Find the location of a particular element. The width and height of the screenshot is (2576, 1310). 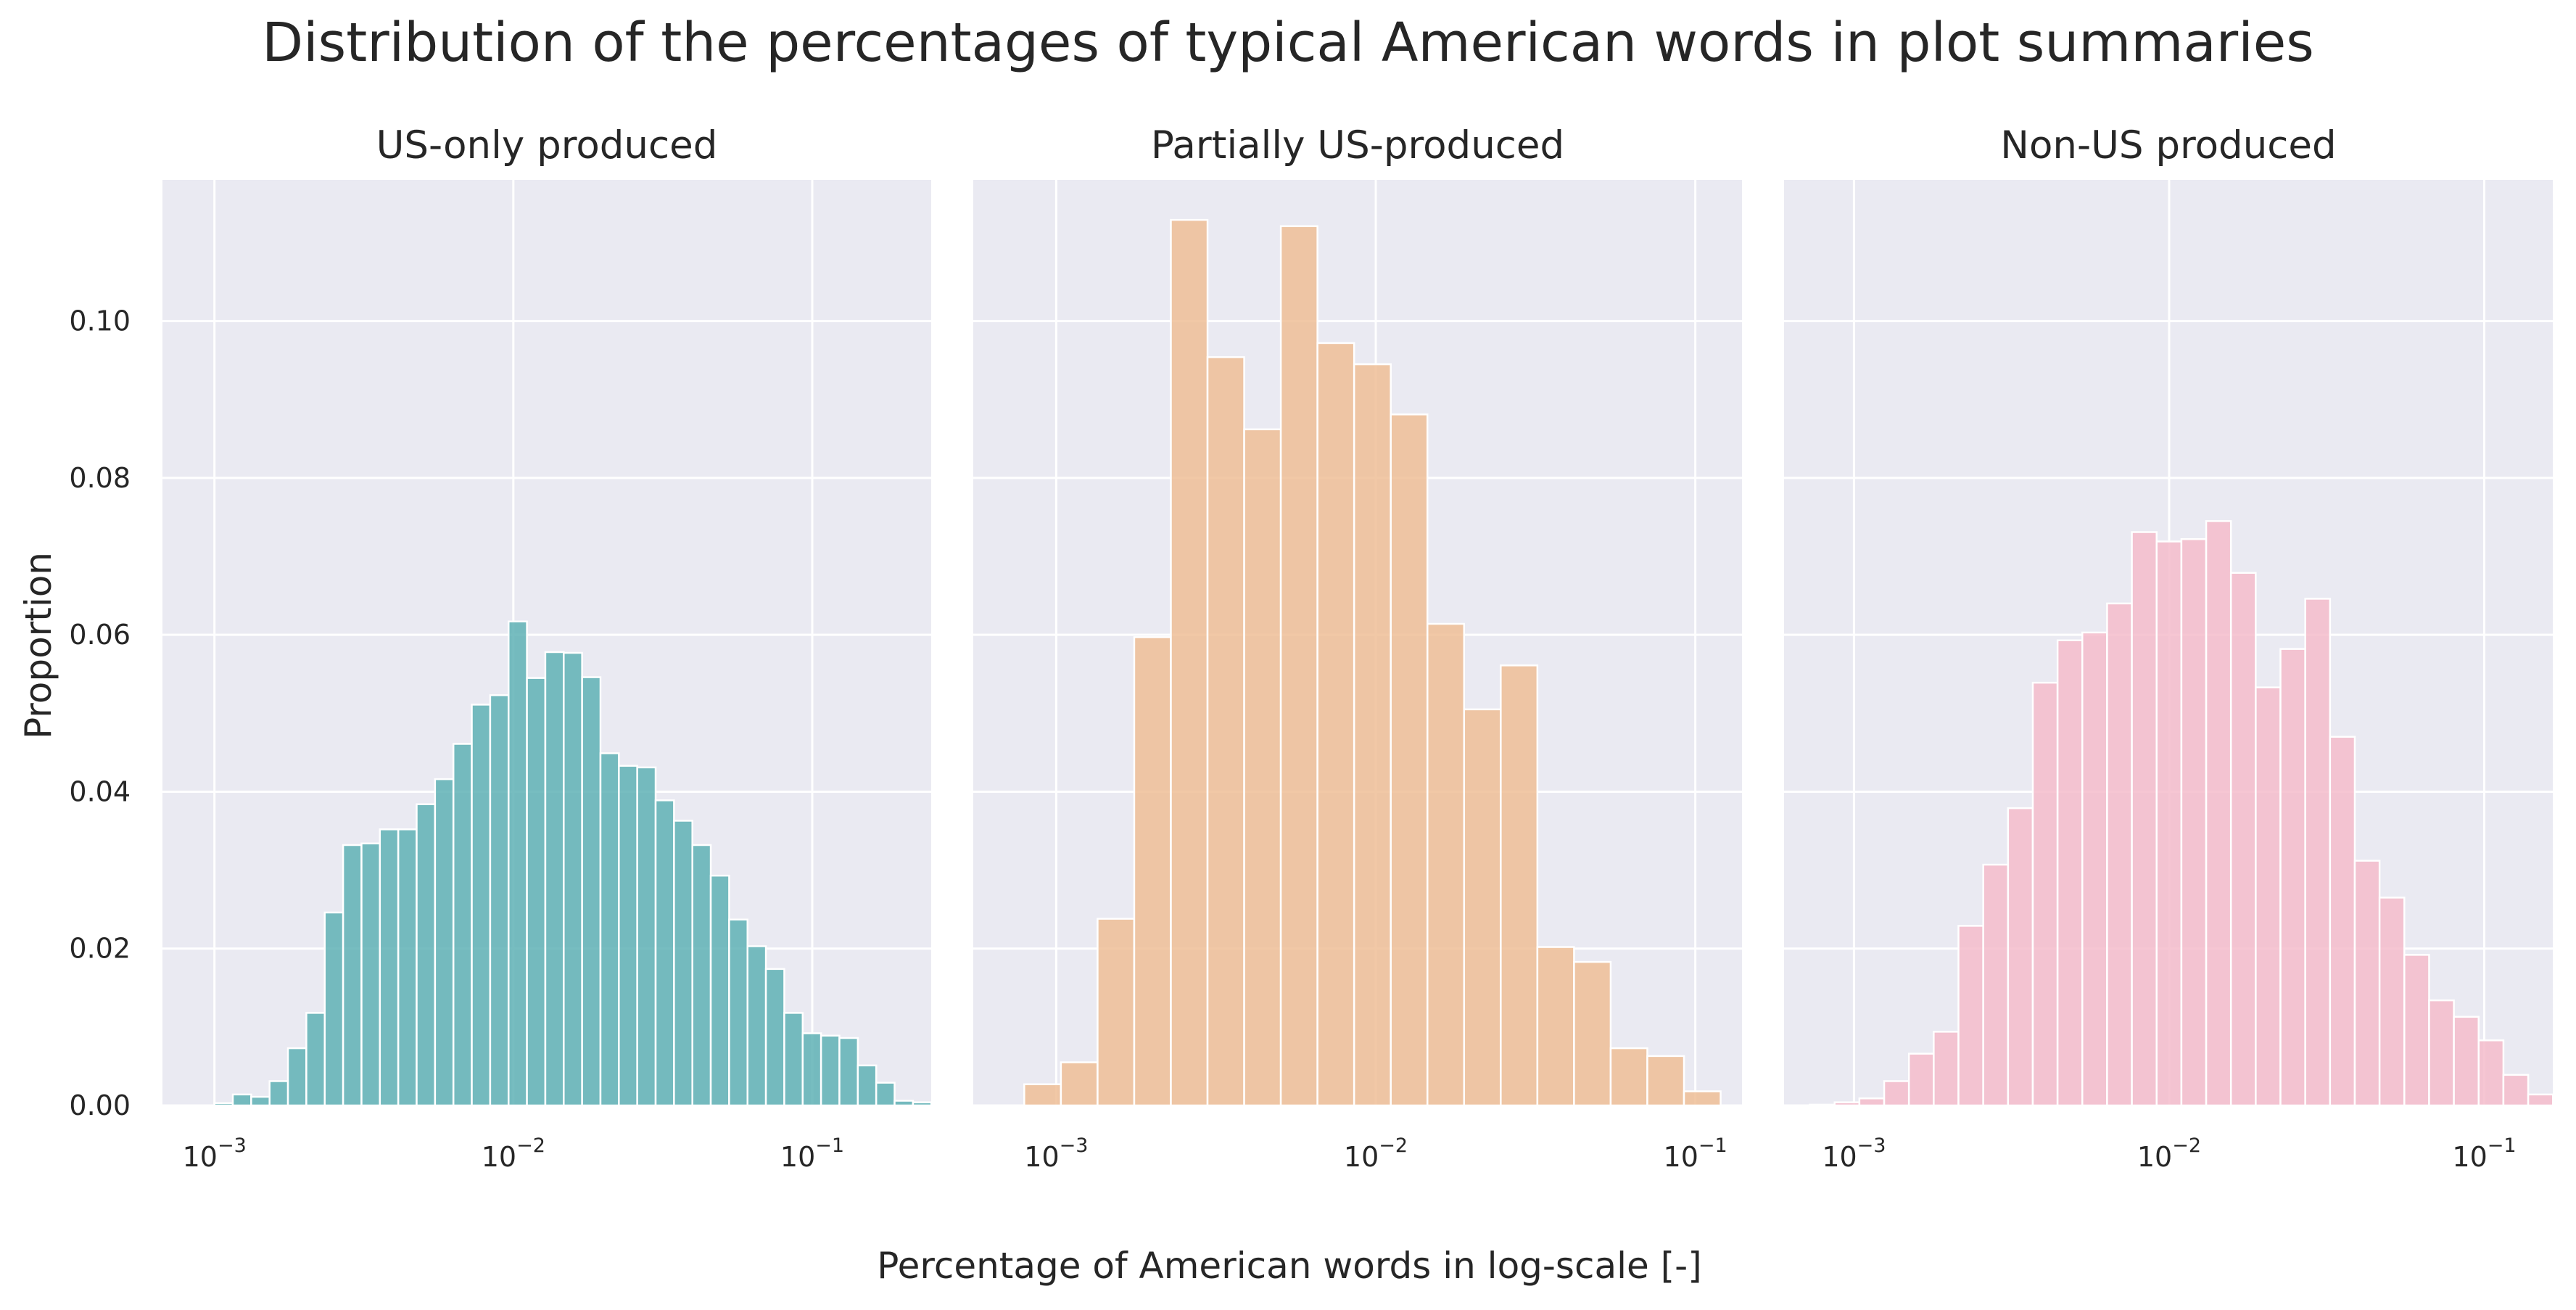

y-axis-label: Proportion is located at coordinates (38, 646).